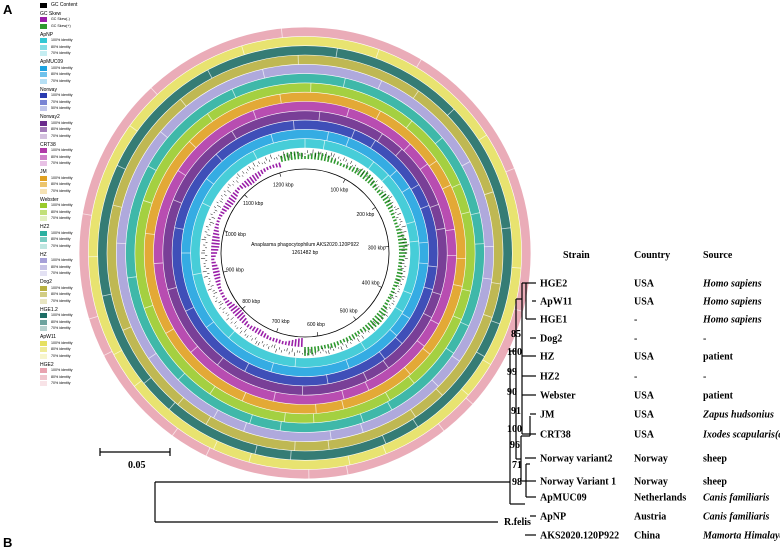 Image resolution: width=780 pixels, height=552 pixels. I want to click on genome-length: 1261482 bp, so click(305, 253).